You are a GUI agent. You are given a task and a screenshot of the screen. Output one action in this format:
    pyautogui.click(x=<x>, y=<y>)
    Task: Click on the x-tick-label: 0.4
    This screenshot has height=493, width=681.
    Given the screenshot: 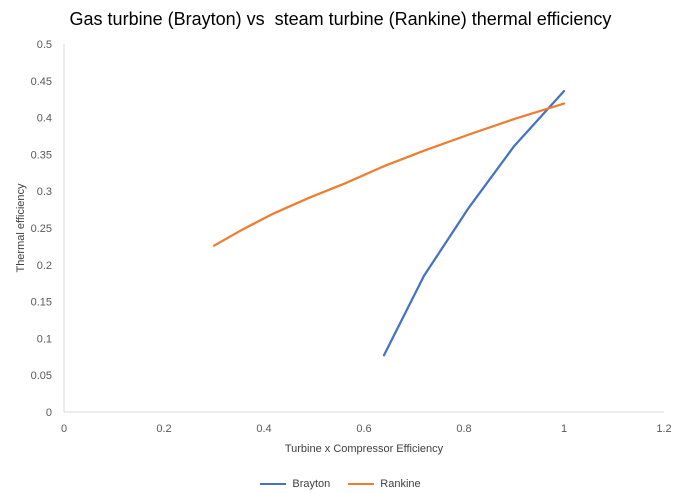 What is the action you would take?
    pyautogui.click(x=263, y=429)
    